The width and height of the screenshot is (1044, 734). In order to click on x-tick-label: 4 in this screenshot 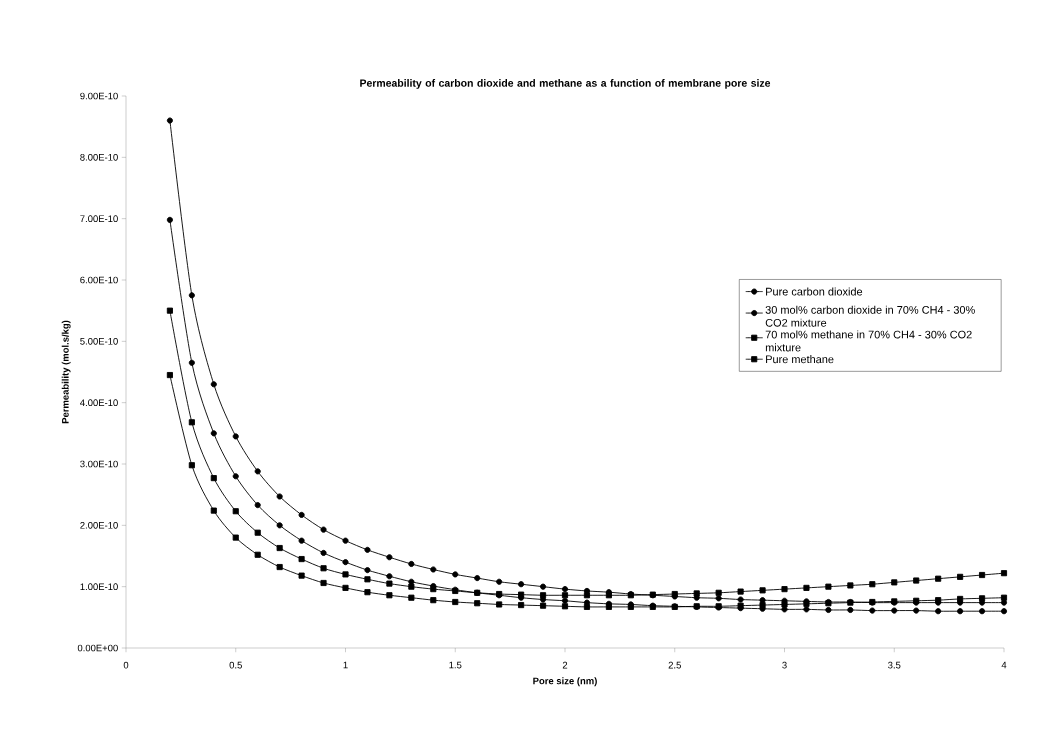, I will do `click(1004, 665)`.